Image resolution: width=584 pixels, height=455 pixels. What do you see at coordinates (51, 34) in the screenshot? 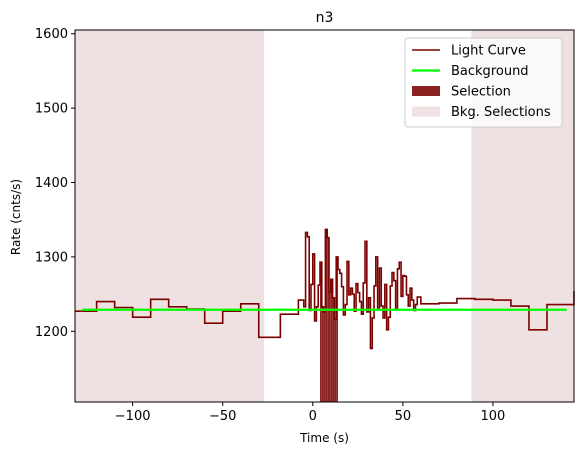
I see `y-tick-label: 1600` at bounding box center [51, 34].